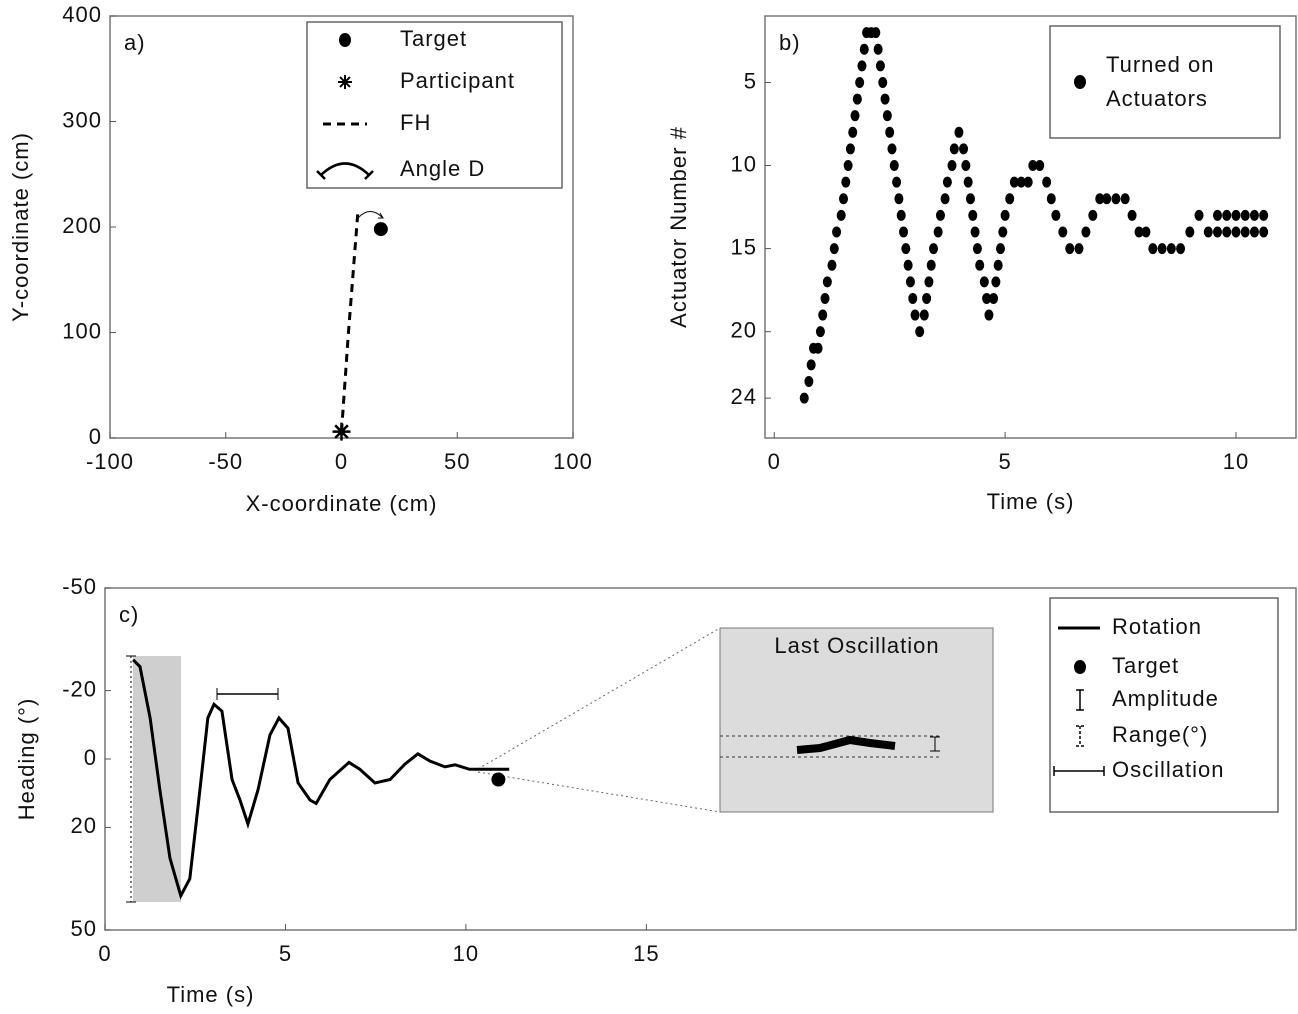 This screenshot has width=1298, height=1014. What do you see at coordinates (84, 928) in the screenshot?
I see `y-tick-label: 50` at bounding box center [84, 928].